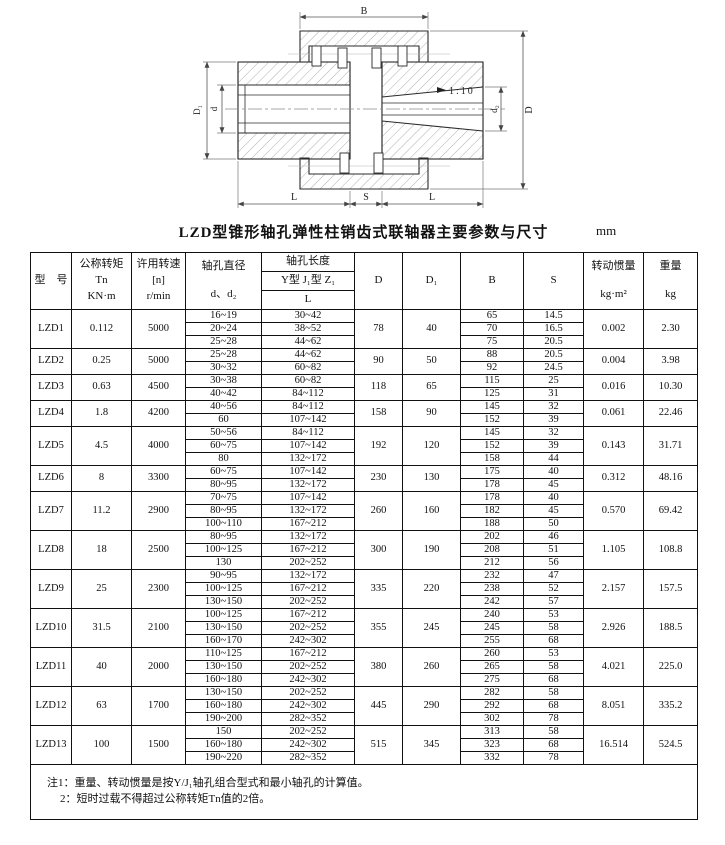 This screenshot has height=845, width=725. I want to click on dim-S-cell: 14.5, so click(553, 316).